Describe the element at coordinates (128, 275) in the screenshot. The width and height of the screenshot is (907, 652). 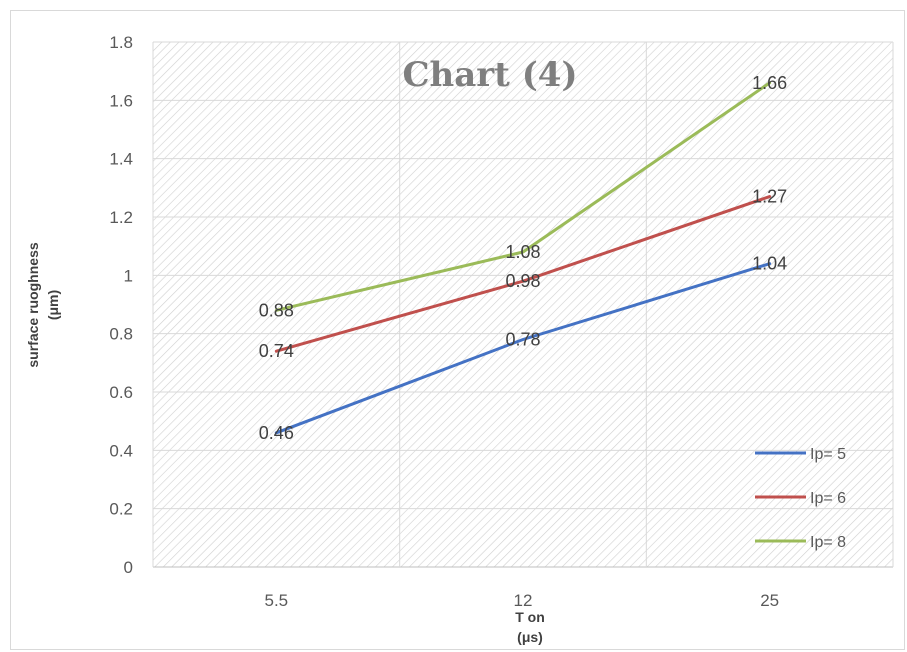
I see `y-tick-label: 1` at that location.